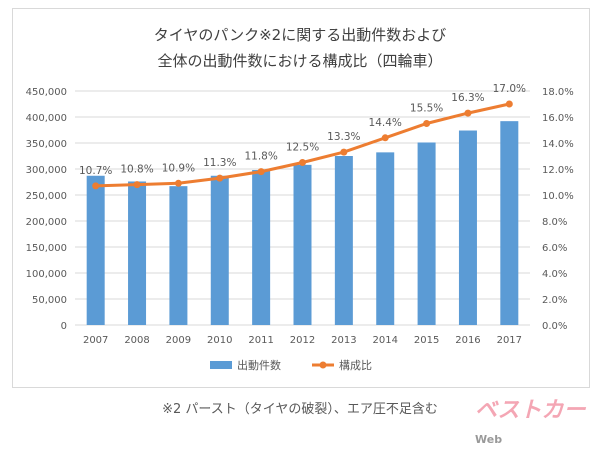 Image resolution: width=600 pixels, height=449 pixels. What do you see at coordinates (300, 61) in the screenshot?
I see `chart-title-line2: 全体の出動件数における構成比（四輪車）` at bounding box center [300, 61].